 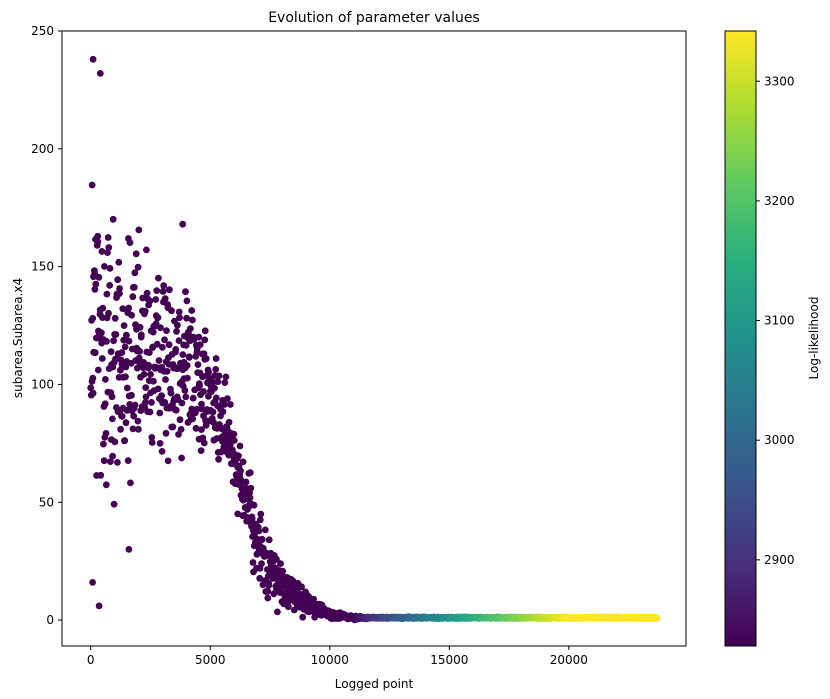 I want to click on x-tick-label: 20000, so click(x=569, y=660).